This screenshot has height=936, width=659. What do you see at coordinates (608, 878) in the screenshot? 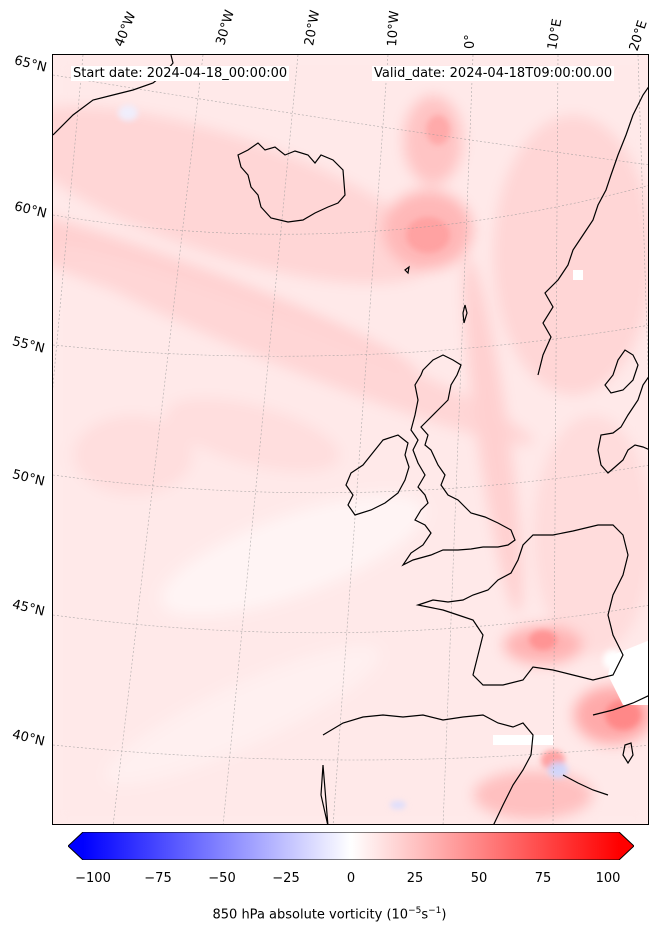
I see `colorbar-tick-label: 100` at bounding box center [608, 878].